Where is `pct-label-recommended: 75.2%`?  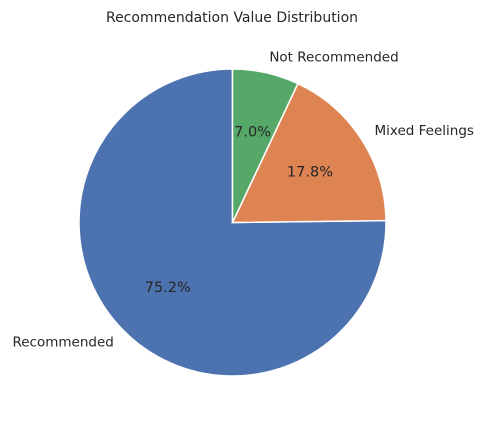 pct-label-recommended: 75.2% is located at coordinates (168, 288).